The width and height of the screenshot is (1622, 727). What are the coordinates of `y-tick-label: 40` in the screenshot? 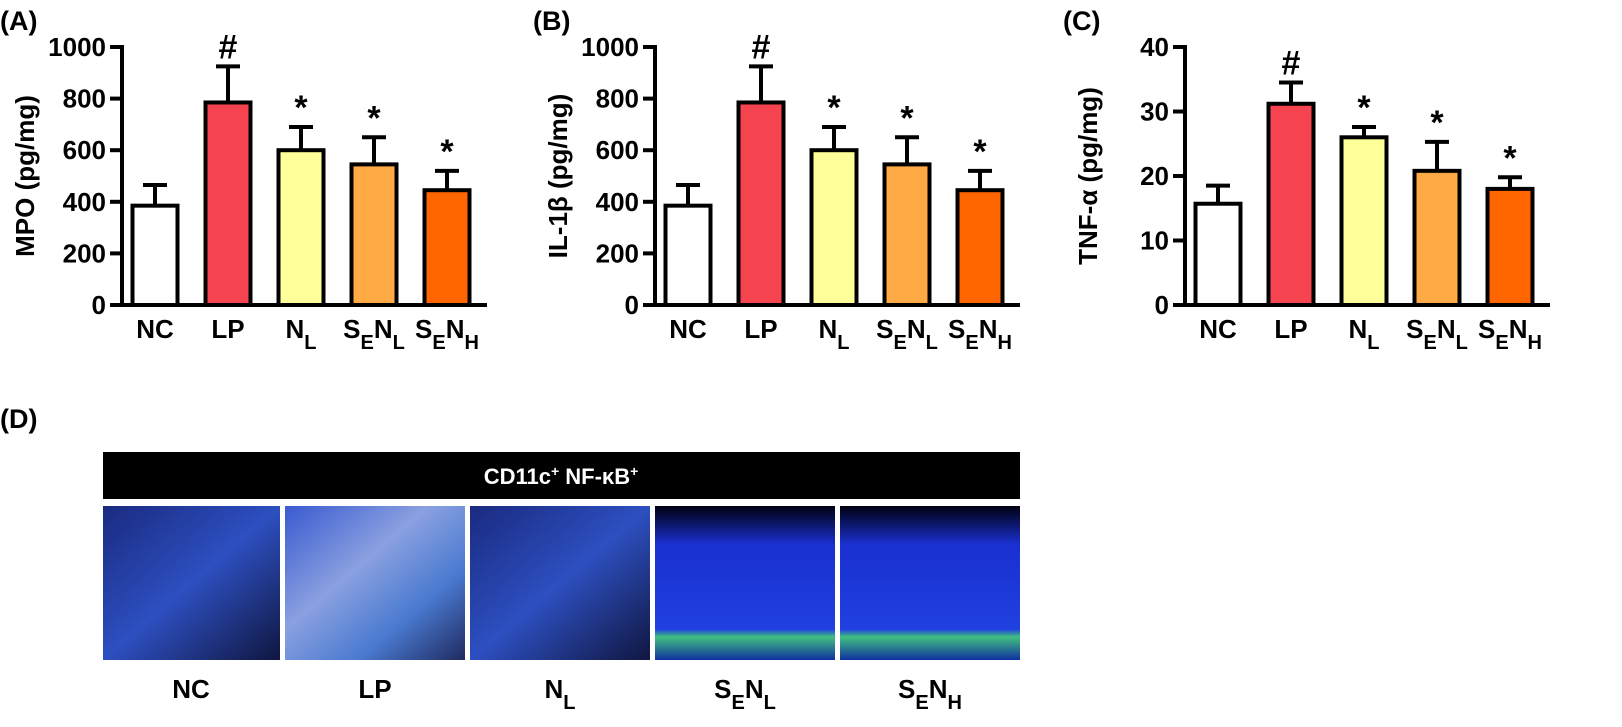 It's located at (1154, 47).